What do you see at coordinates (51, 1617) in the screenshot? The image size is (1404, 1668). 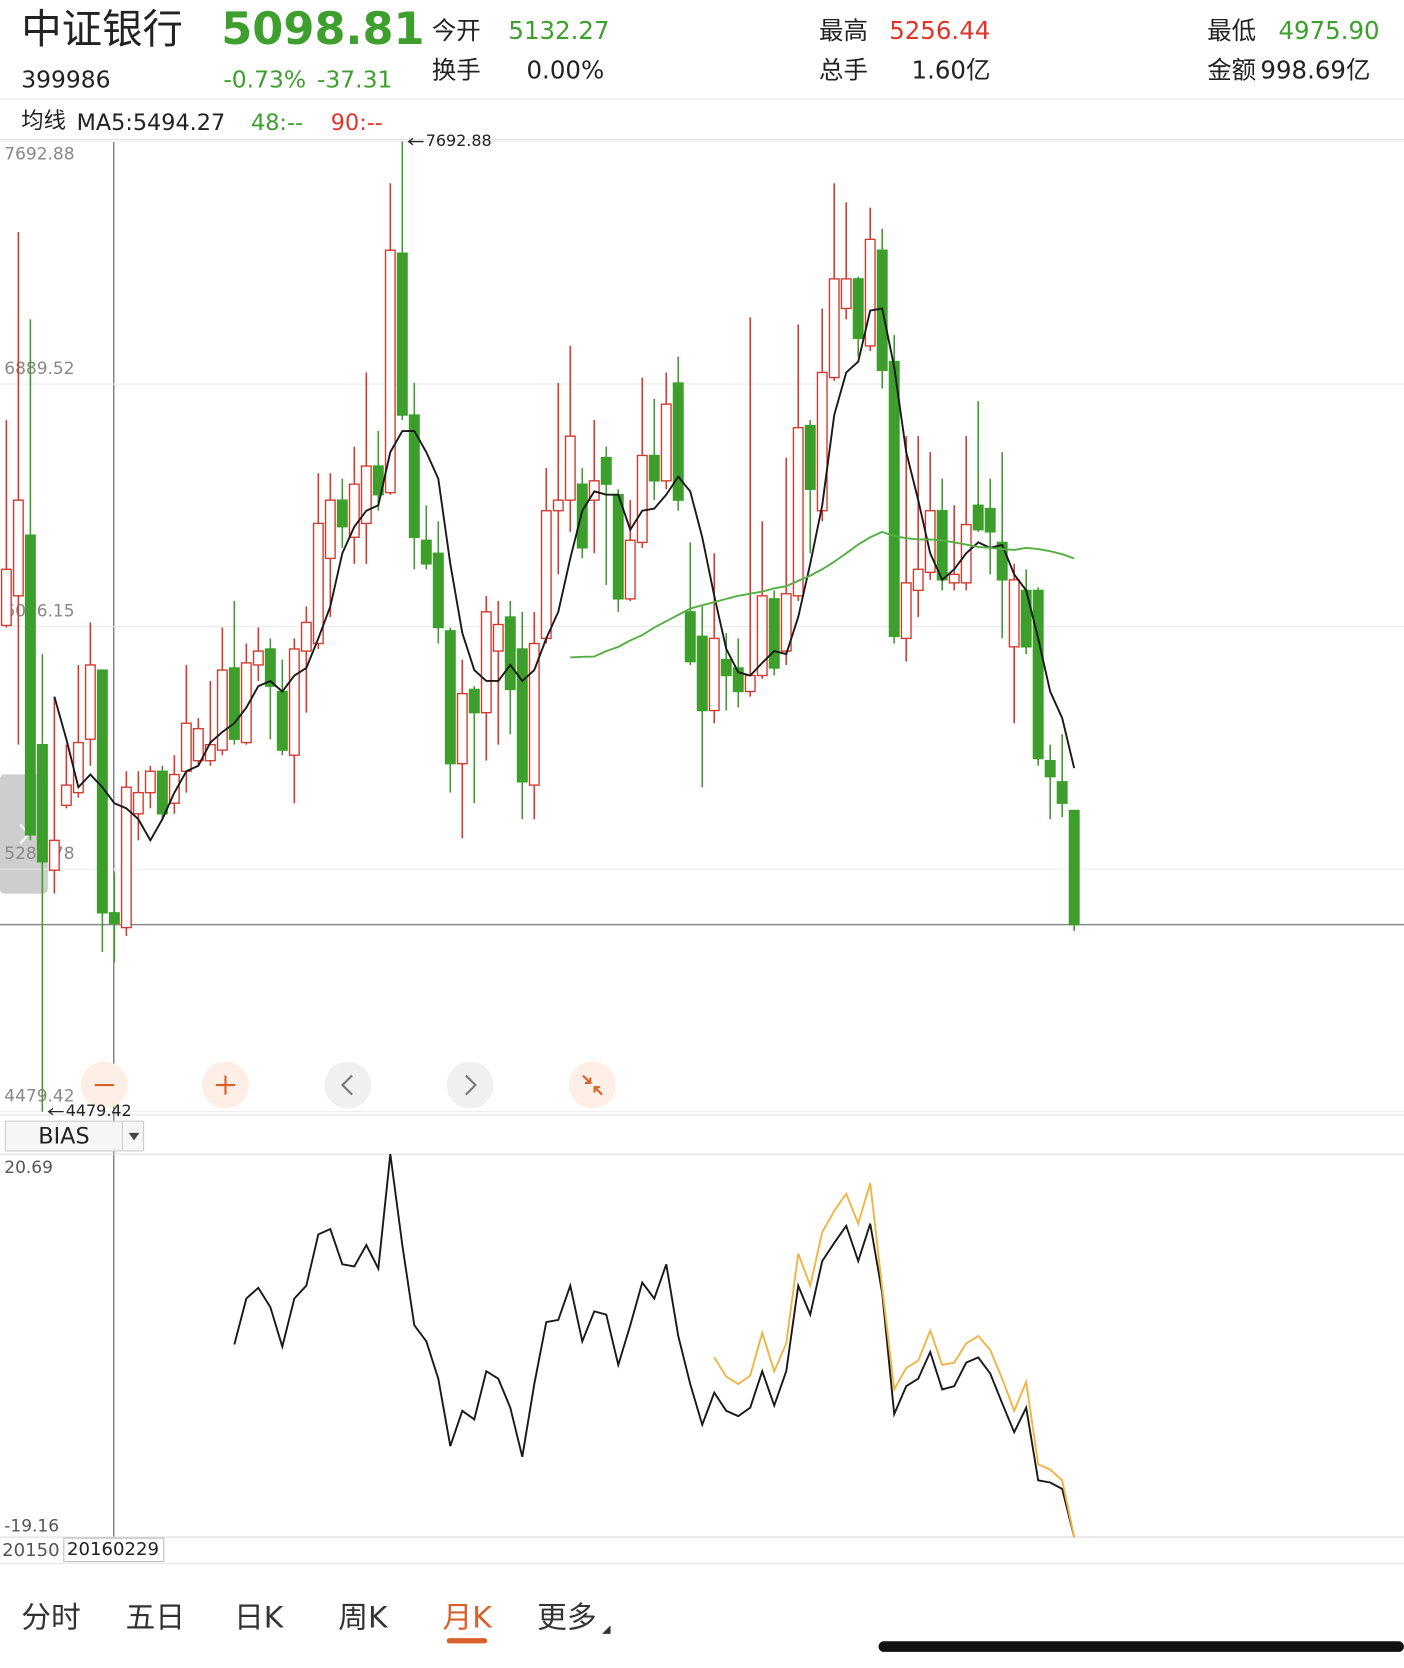 I see `tab: 分时` at bounding box center [51, 1617].